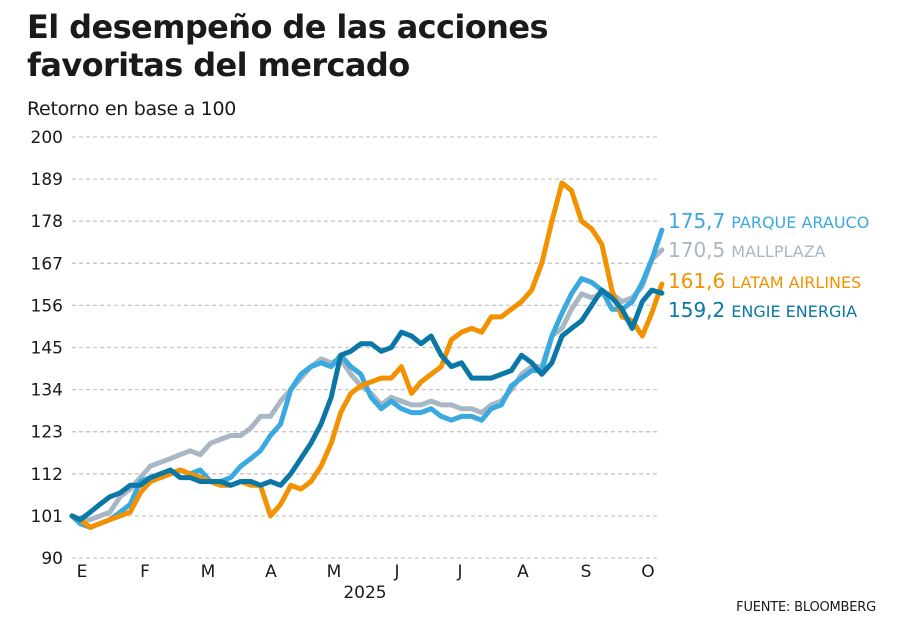 Image resolution: width=900 pixels, height=622 pixels. I want to click on y-tick-label: 123, so click(47, 433).